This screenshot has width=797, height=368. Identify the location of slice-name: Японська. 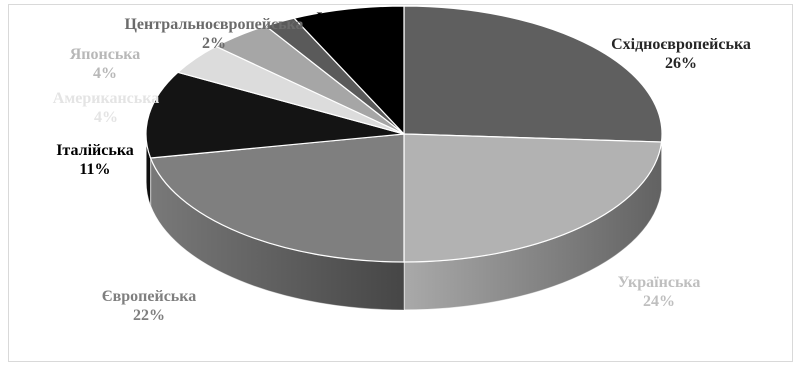
(105, 54).